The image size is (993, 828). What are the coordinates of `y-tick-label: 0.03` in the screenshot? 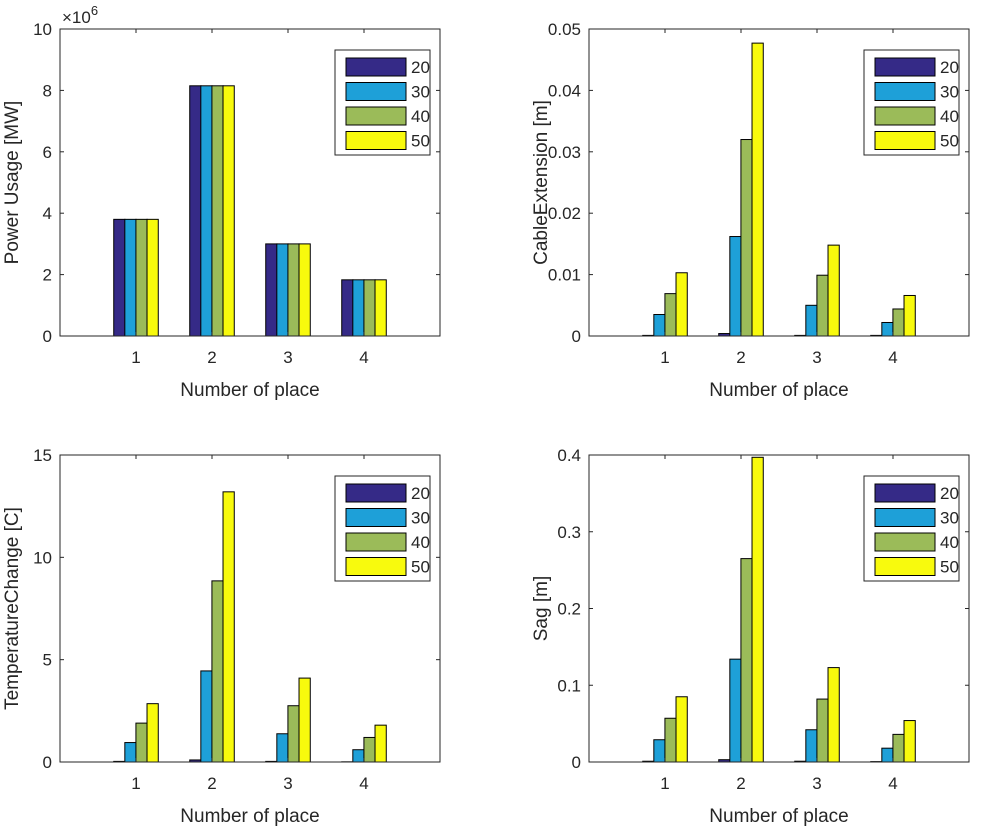 It's located at (564, 152).